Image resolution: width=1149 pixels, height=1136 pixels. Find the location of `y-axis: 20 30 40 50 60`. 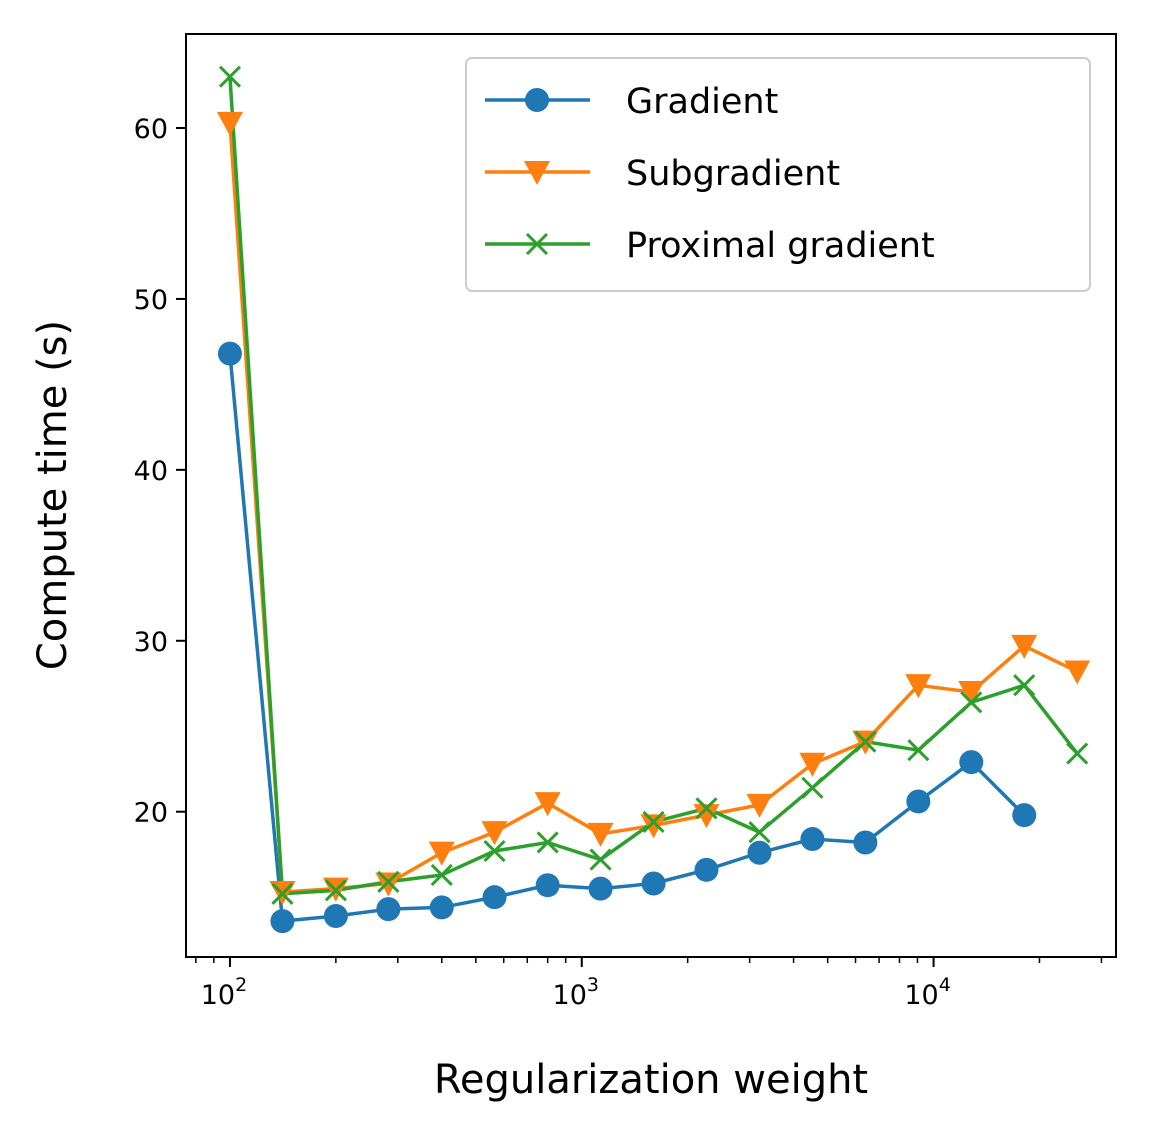

y-axis: 20 30 40 50 60 is located at coordinates (160, 471).